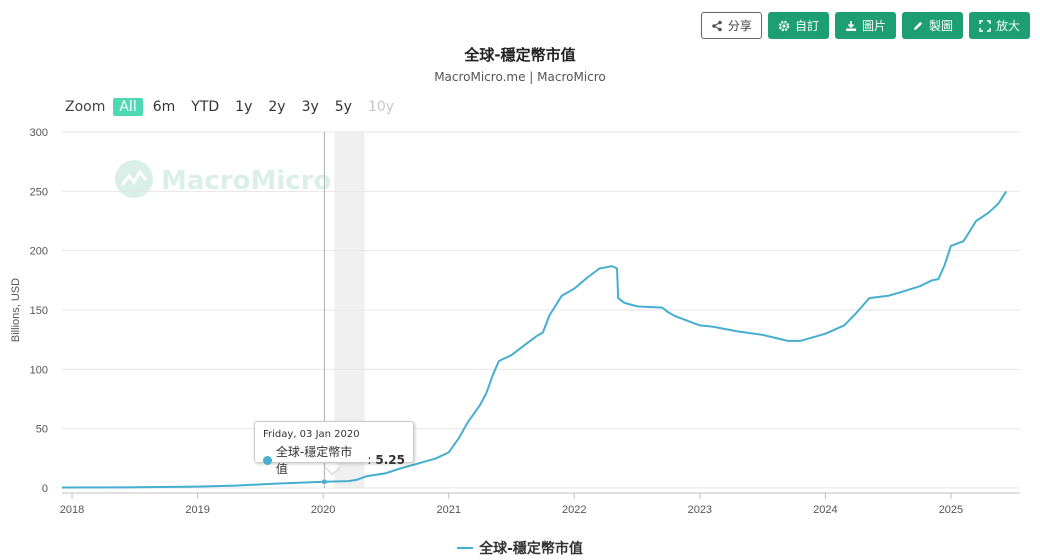  Describe the element at coordinates (42, 430) in the screenshot. I see `y-tick-label: 50` at that location.